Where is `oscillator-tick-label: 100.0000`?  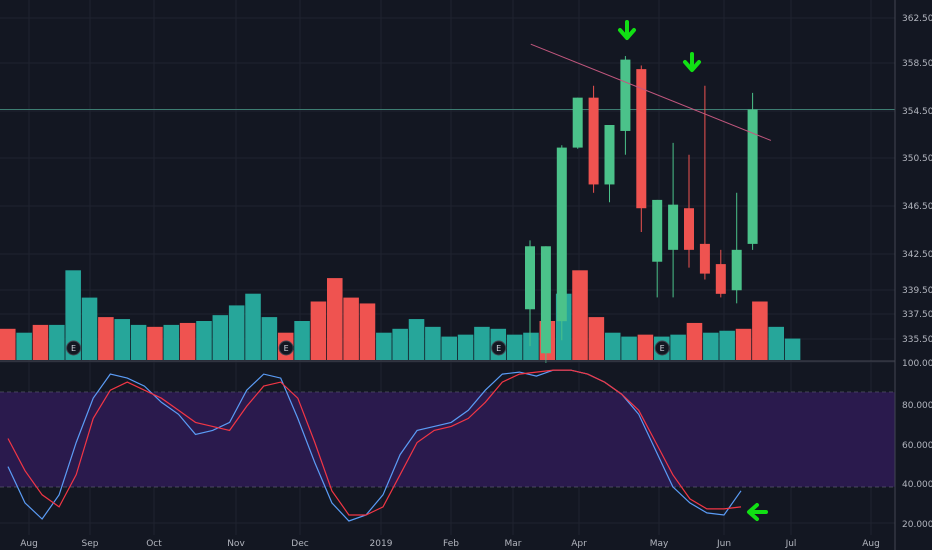 oscillator-tick-label: 100.0000 is located at coordinates (917, 364).